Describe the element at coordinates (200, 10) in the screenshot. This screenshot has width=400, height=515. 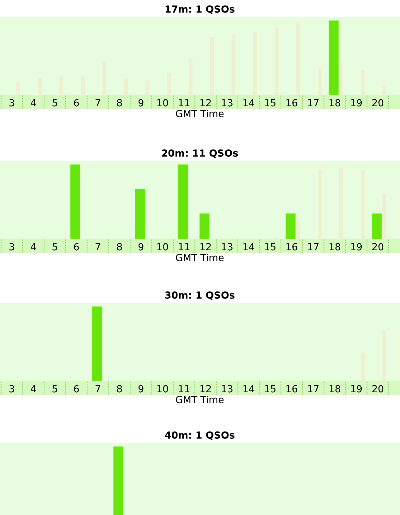
I see `chart-title: 17m: 1 QSOs` at that location.